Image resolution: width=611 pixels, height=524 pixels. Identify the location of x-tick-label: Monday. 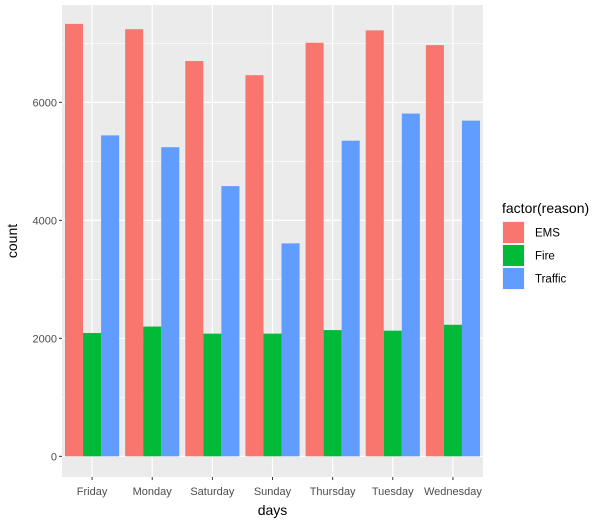
(153, 492).